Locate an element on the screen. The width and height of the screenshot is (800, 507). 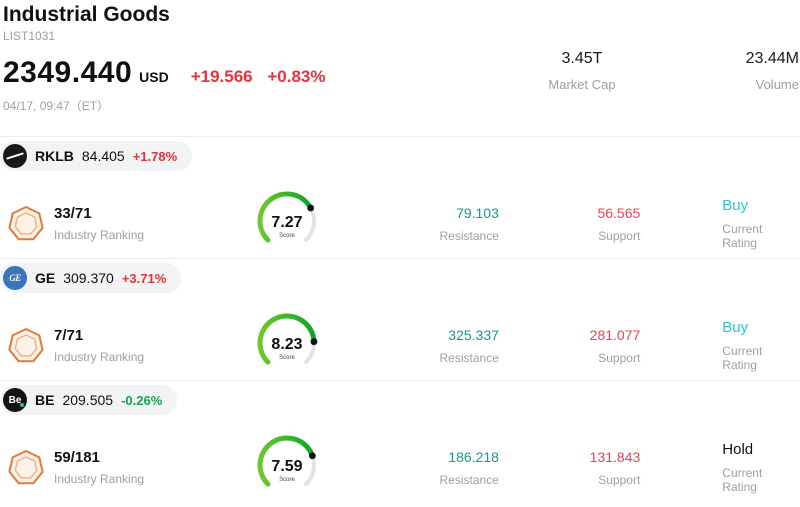
market-cap-stat: 3.45T Market Cap is located at coordinates (582, 71).